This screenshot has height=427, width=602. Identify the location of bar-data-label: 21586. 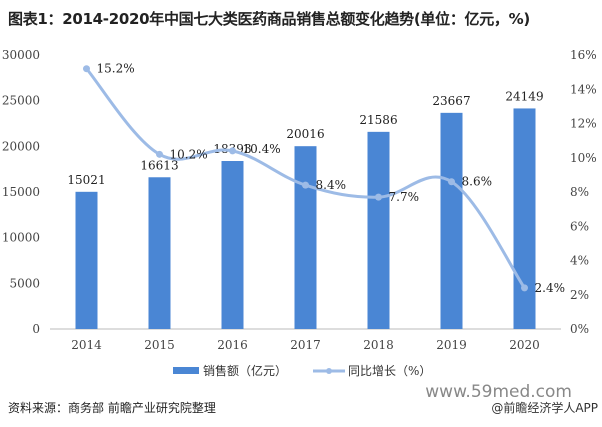
(378, 120).